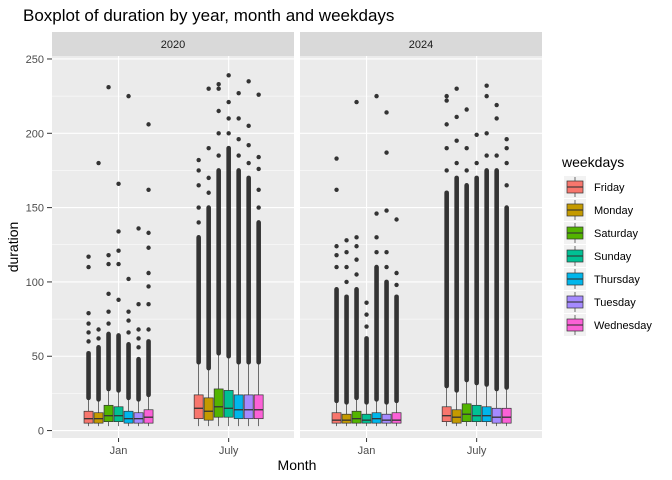 The width and height of the screenshot is (672, 480). I want to click on box-2020-july-tuesday, so click(248, 253).